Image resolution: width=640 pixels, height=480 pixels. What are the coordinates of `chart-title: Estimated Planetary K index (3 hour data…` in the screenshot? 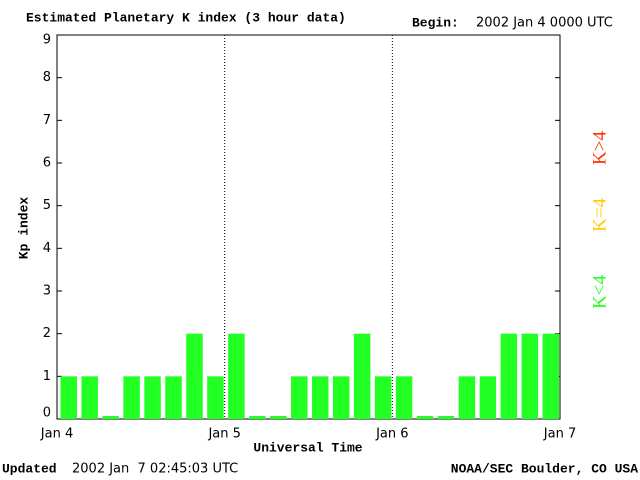 It's located at (186, 17).